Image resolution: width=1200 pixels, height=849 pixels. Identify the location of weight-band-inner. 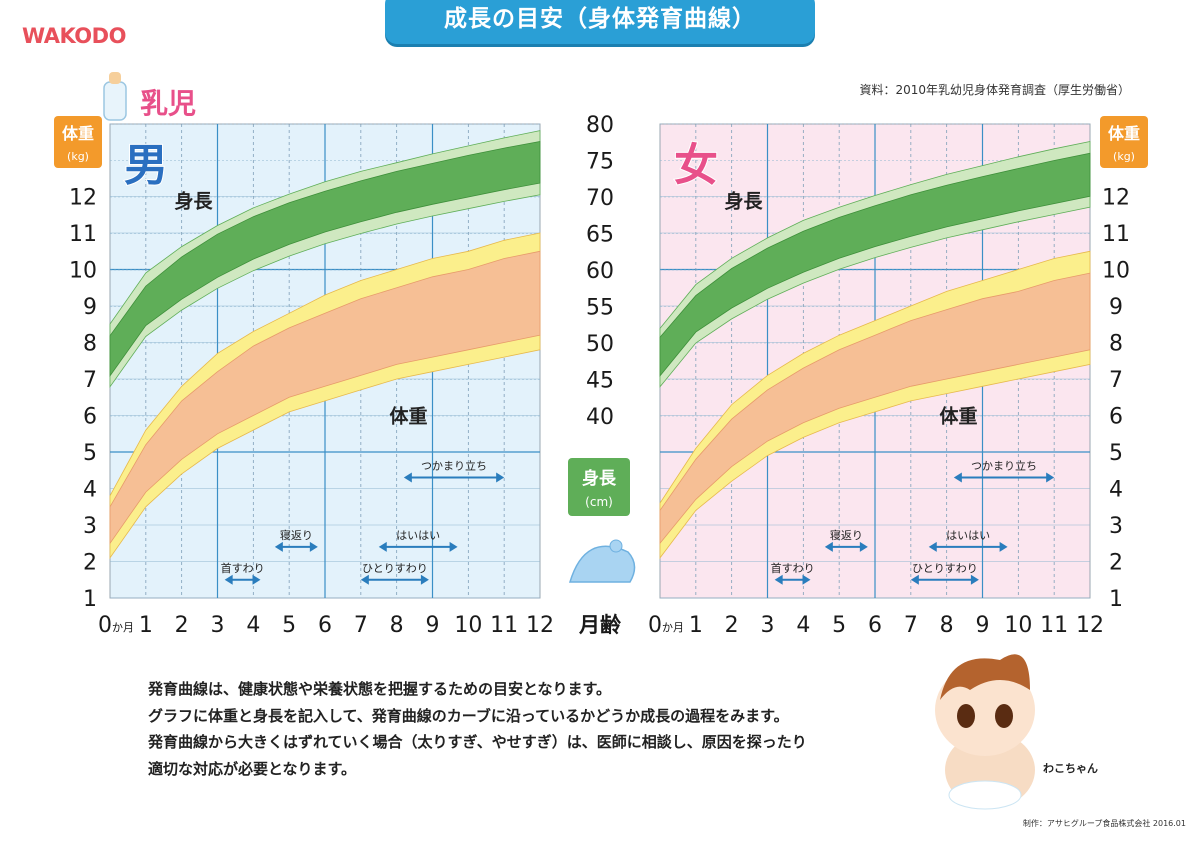
(325, 397).